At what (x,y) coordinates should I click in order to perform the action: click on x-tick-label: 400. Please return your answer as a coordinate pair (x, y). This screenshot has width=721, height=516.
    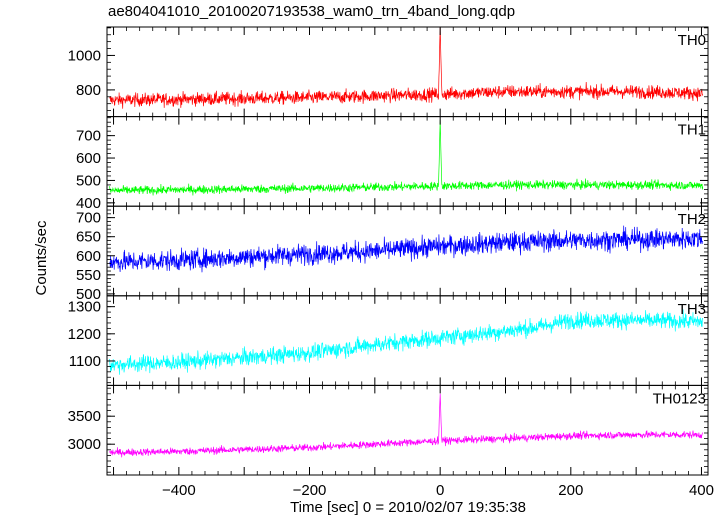
    Looking at the image, I should click on (701, 490).